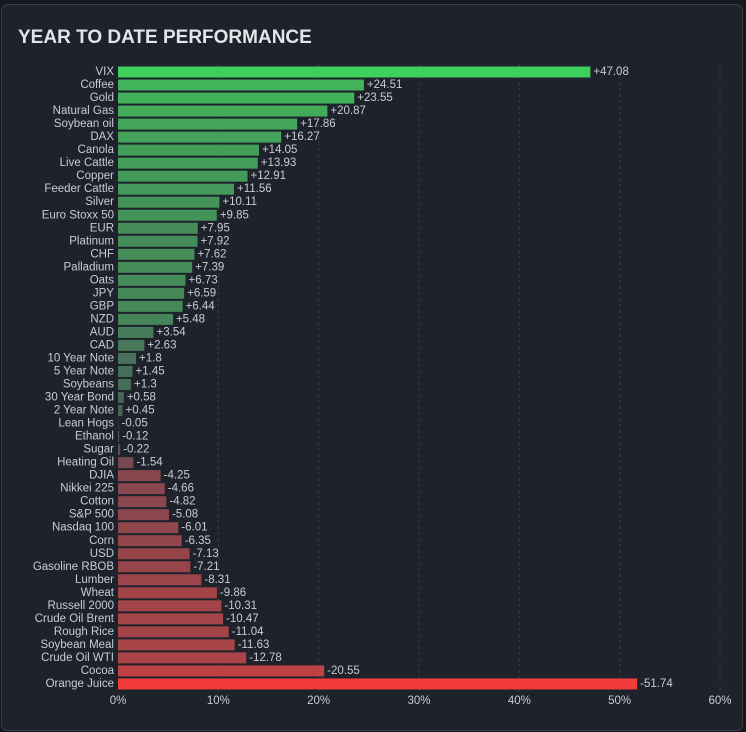 This screenshot has height=732, width=746. I want to click on value-label: -7.21, so click(206, 567).